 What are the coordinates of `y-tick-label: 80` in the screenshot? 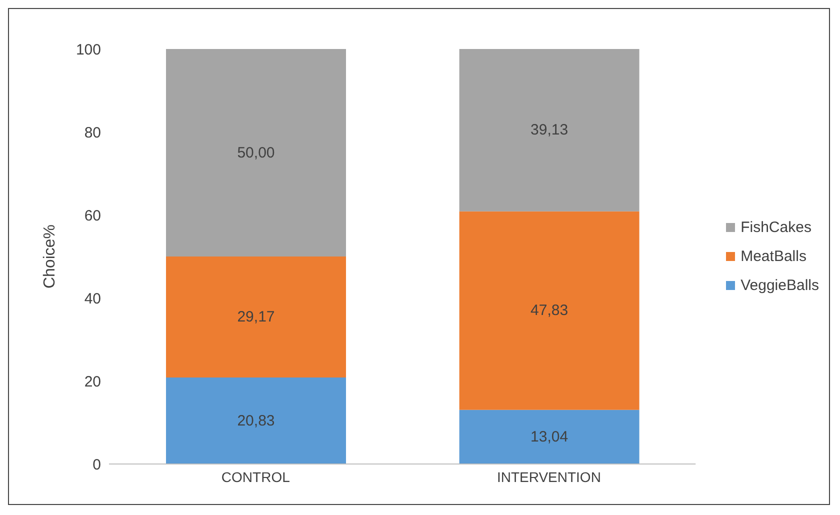 It's located at (92, 133).